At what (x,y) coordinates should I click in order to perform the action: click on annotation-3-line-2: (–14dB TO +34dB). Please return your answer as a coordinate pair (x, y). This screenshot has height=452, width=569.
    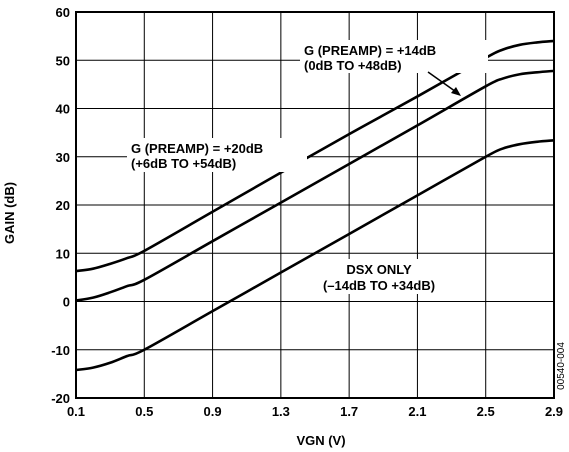
    Looking at the image, I should click on (379, 285).